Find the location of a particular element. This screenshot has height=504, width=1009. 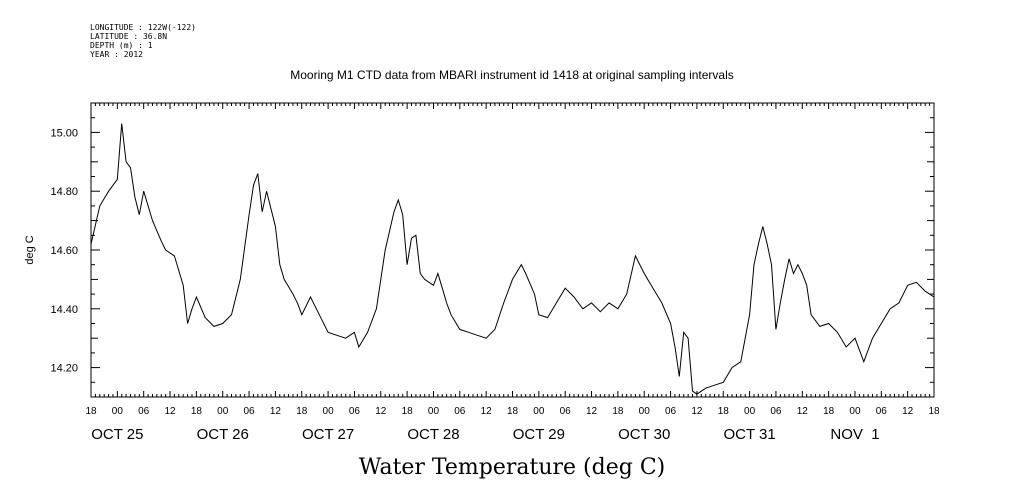

y-tick-label: 14.40 is located at coordinates (64, 310).